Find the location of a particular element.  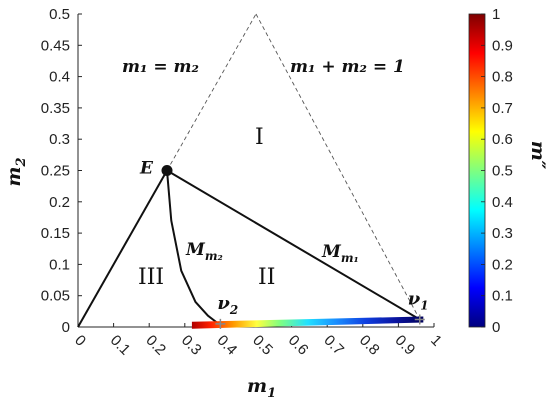

colorbar-tick-label: 0.7 is located at coordinates (502, 108).